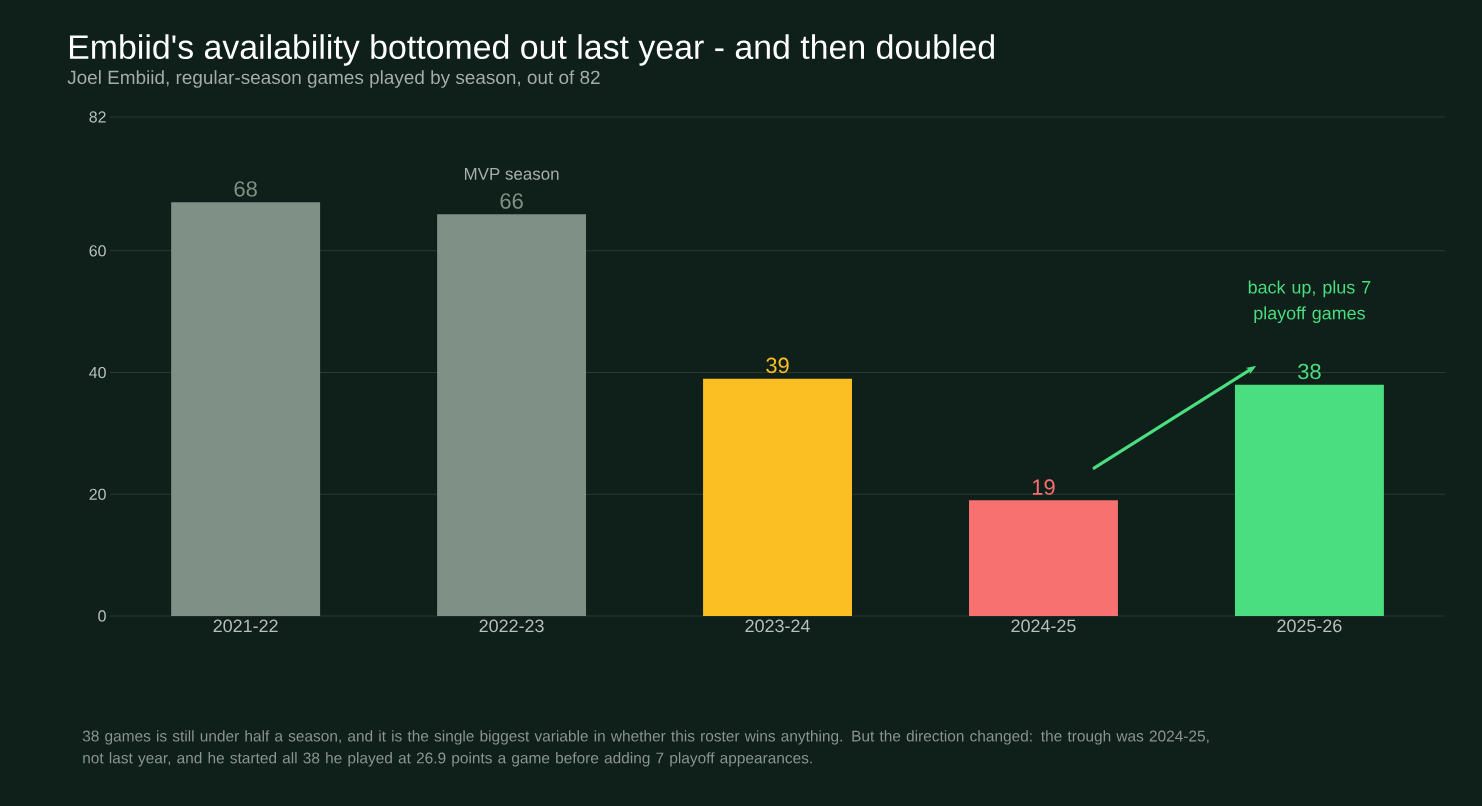 This screenshot has width=1482, height=806. I want to click on y-tick-label: 40, so click(97, 372).